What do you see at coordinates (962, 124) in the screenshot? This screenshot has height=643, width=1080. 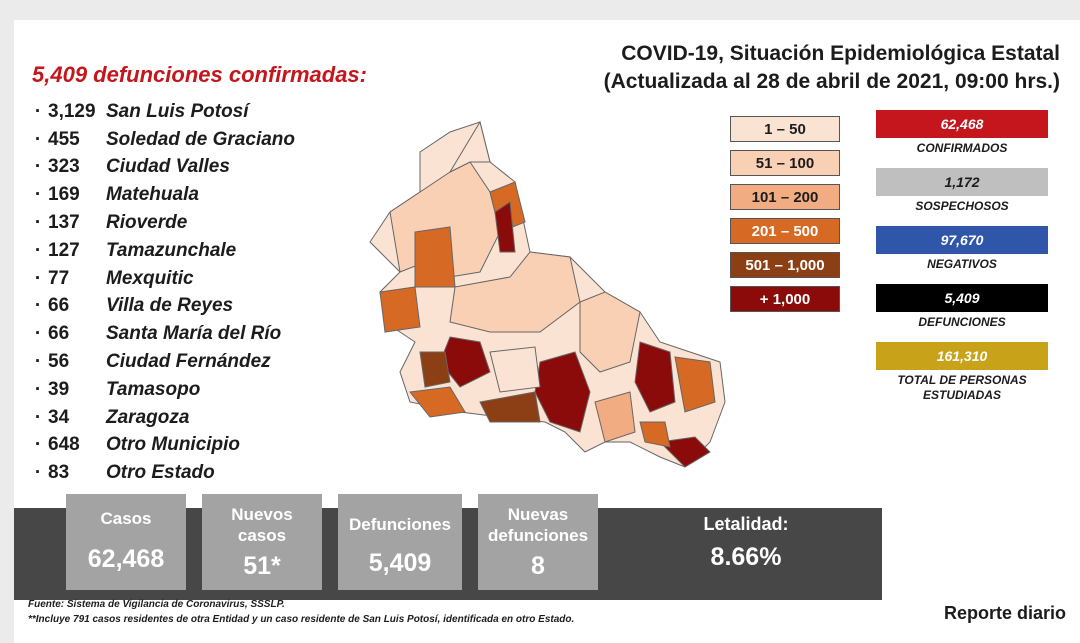 I see `stat-value: 62,468` at bounding box center [962, 124].